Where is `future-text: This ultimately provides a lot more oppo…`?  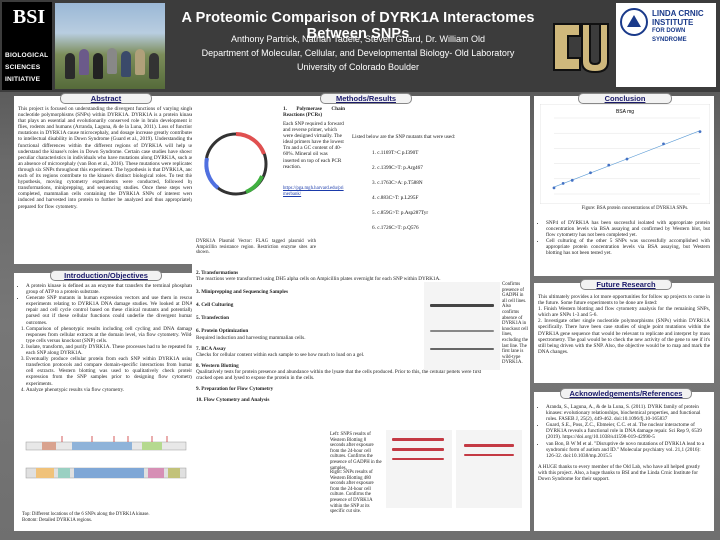
future-text: This ultimately provides a lot more oppo… is located at coordinates (624, 324).